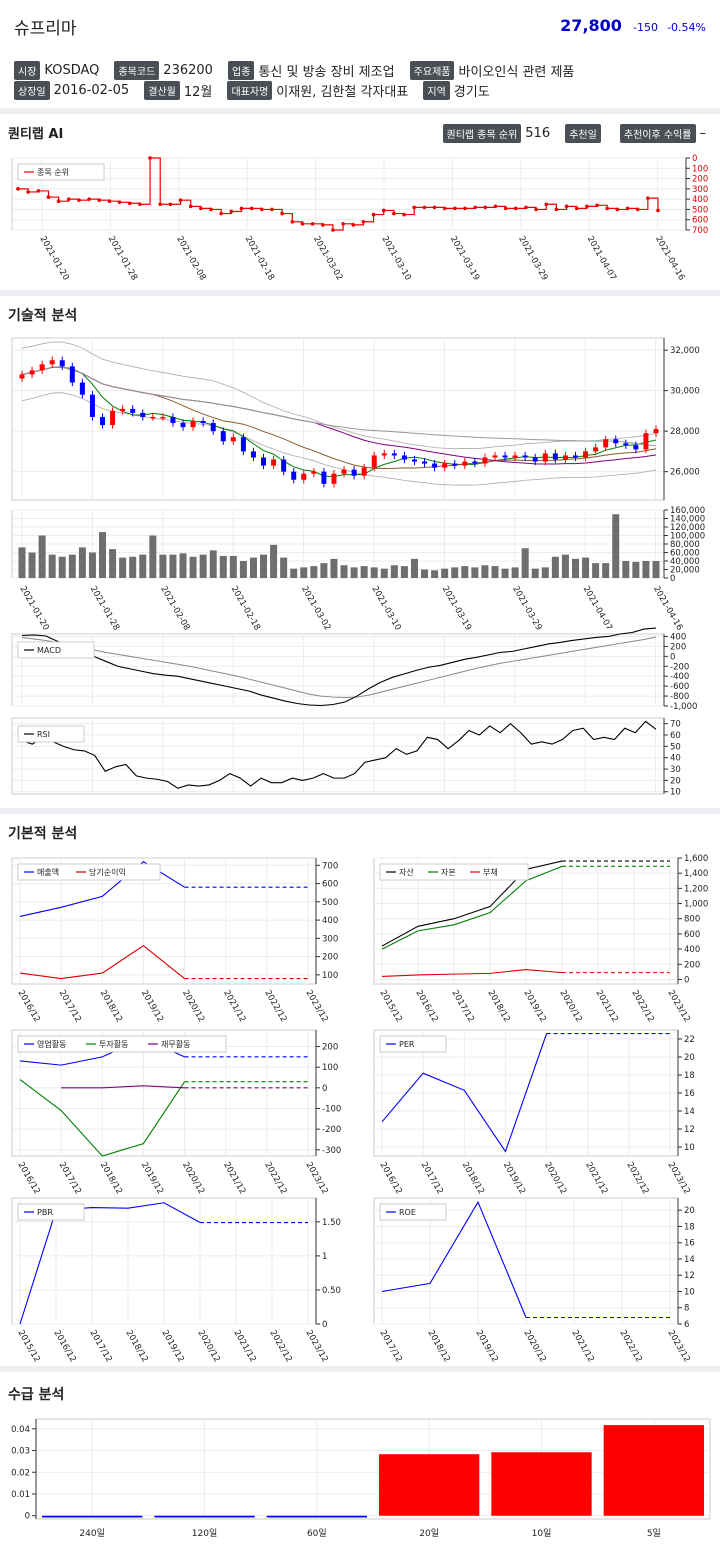 The height and width of the screenshot is (1551, 720). I want to click on macd-ytick-label: -800, so click(679, 697).